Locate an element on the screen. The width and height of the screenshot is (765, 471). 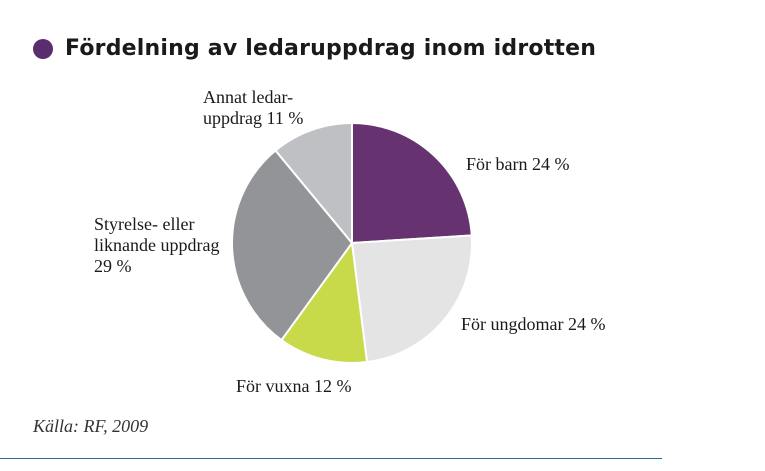
chart-title-row: Fördelning av ledaruppdrag inom idrotten is located at coordinates (314, 48).